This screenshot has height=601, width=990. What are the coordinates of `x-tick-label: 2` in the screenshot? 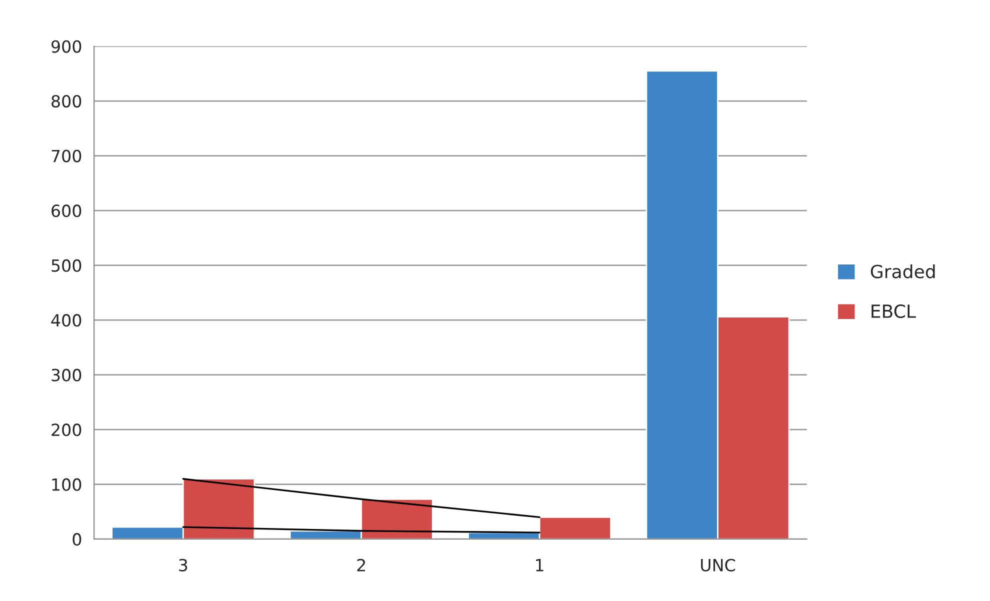 It's located at (361, 565).